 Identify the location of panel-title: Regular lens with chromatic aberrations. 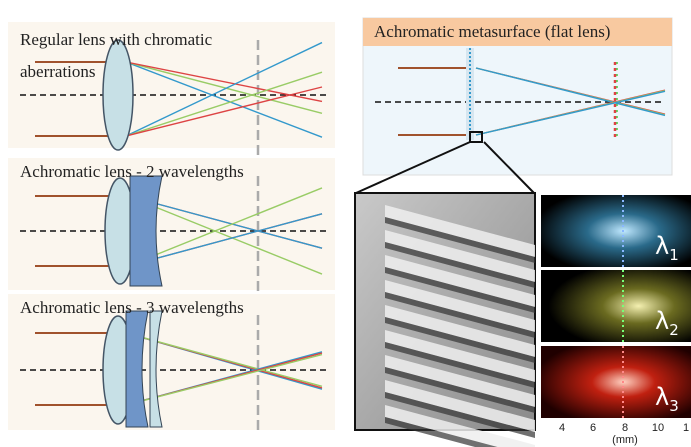
(116, 55).